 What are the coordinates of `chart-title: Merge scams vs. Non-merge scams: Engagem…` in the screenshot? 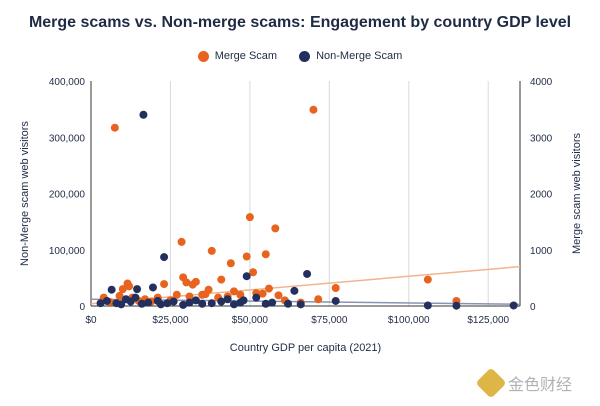 It's located at (300, 22).